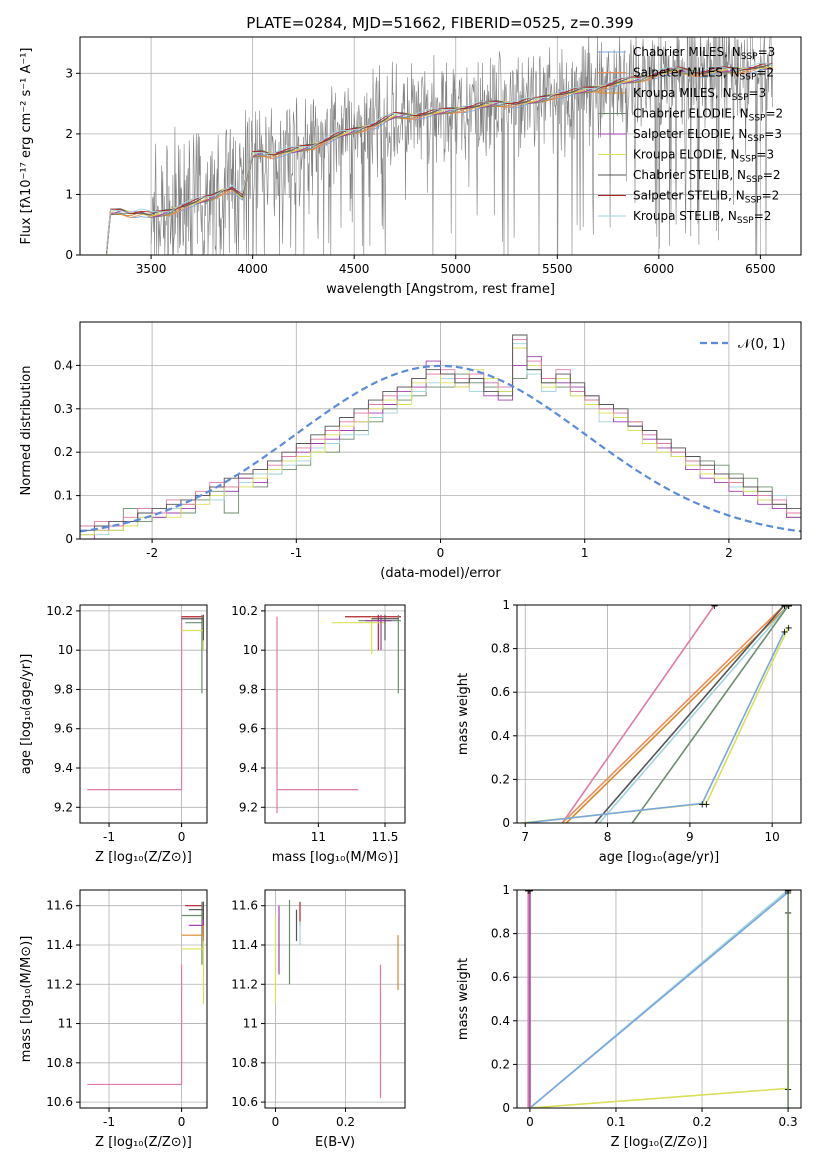 This screenshot has width=819, height=1170. I want to click on x-tick-label: 2, so click(729, 553).